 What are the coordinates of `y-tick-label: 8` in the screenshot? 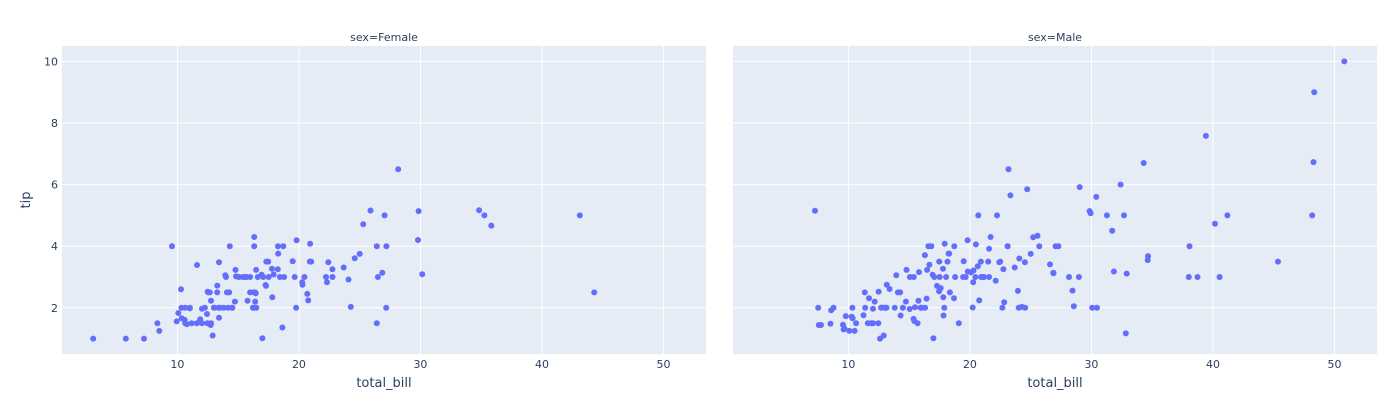 It's located at (54, 123).